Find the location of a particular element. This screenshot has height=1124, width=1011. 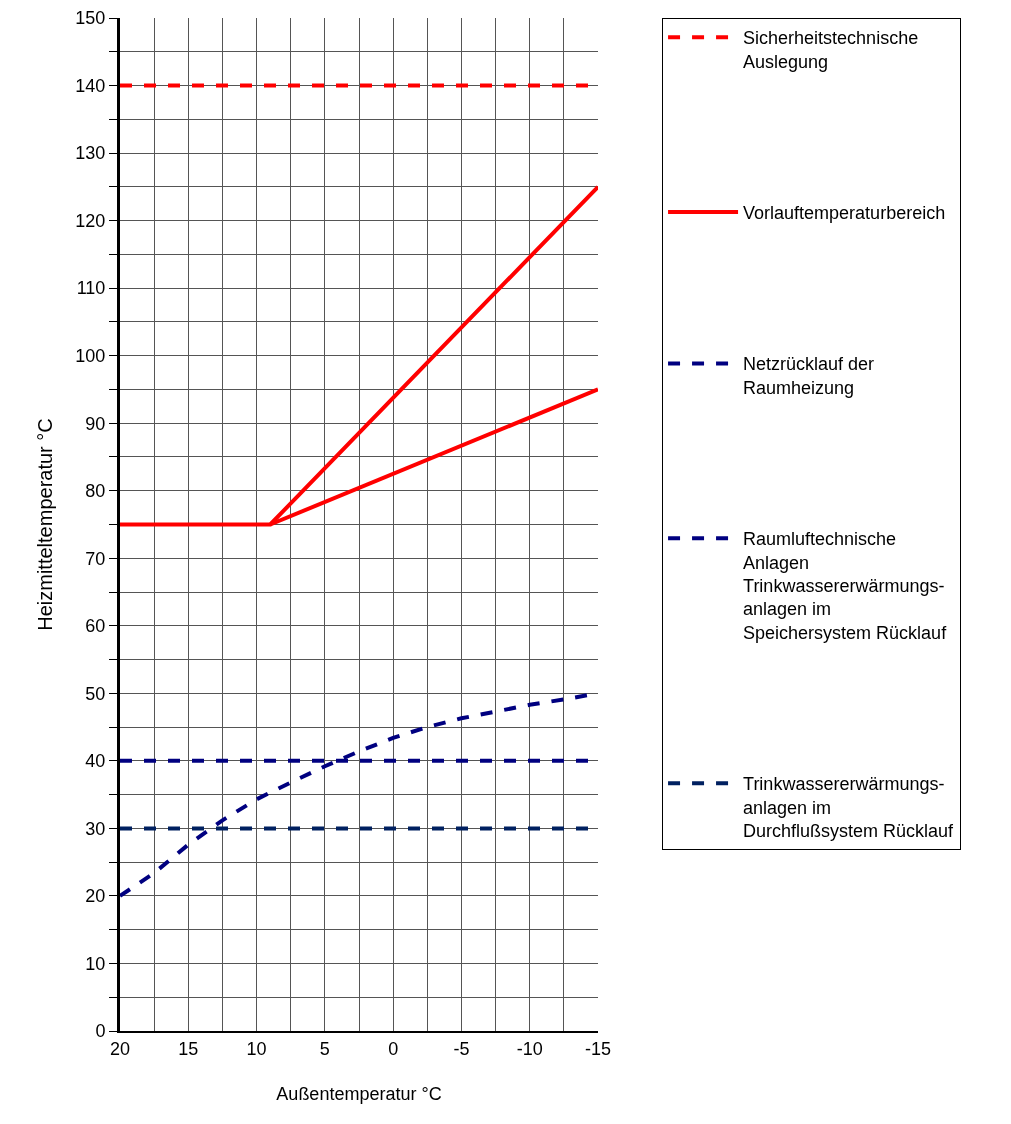

x-tick-label: -5 is located at coordinates (461, 1048).